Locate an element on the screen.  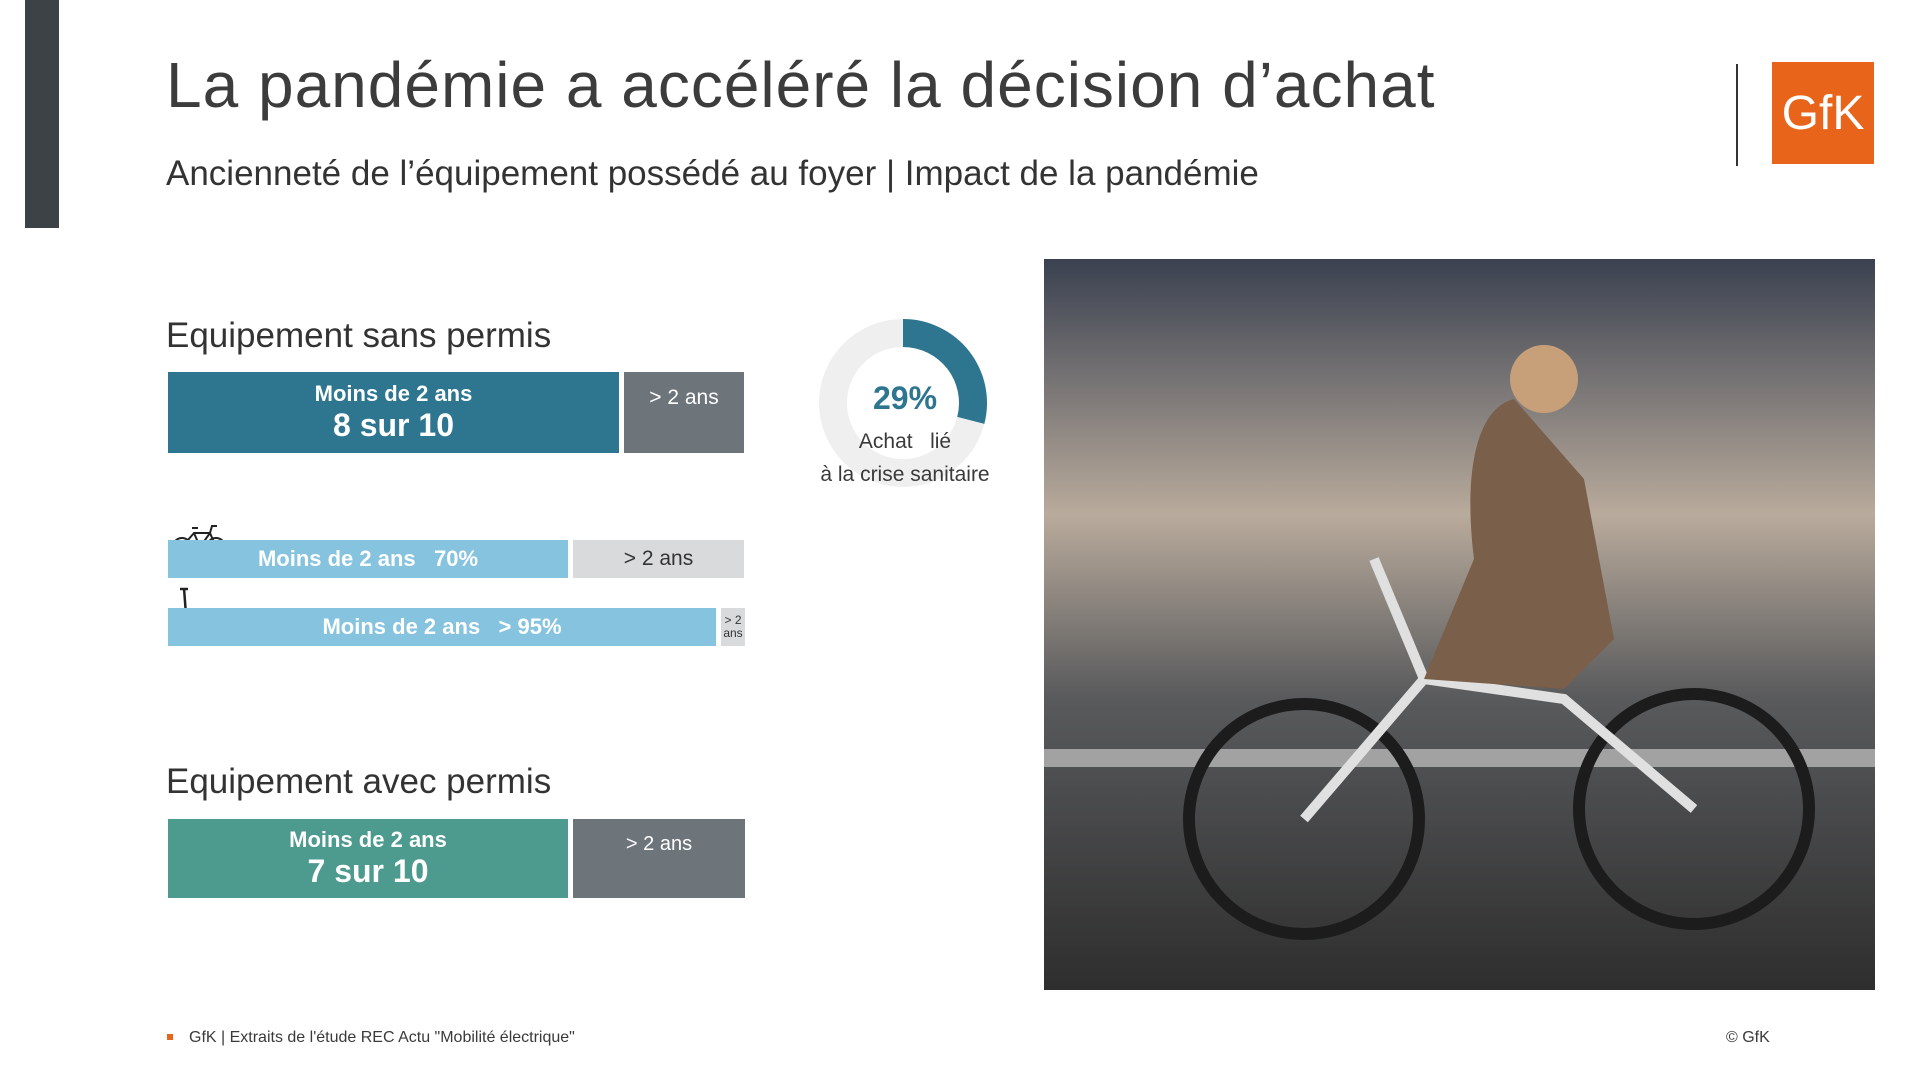
main-bar: Moins de 2 ans 7 sur 10 is located at coordinates (368, 858).